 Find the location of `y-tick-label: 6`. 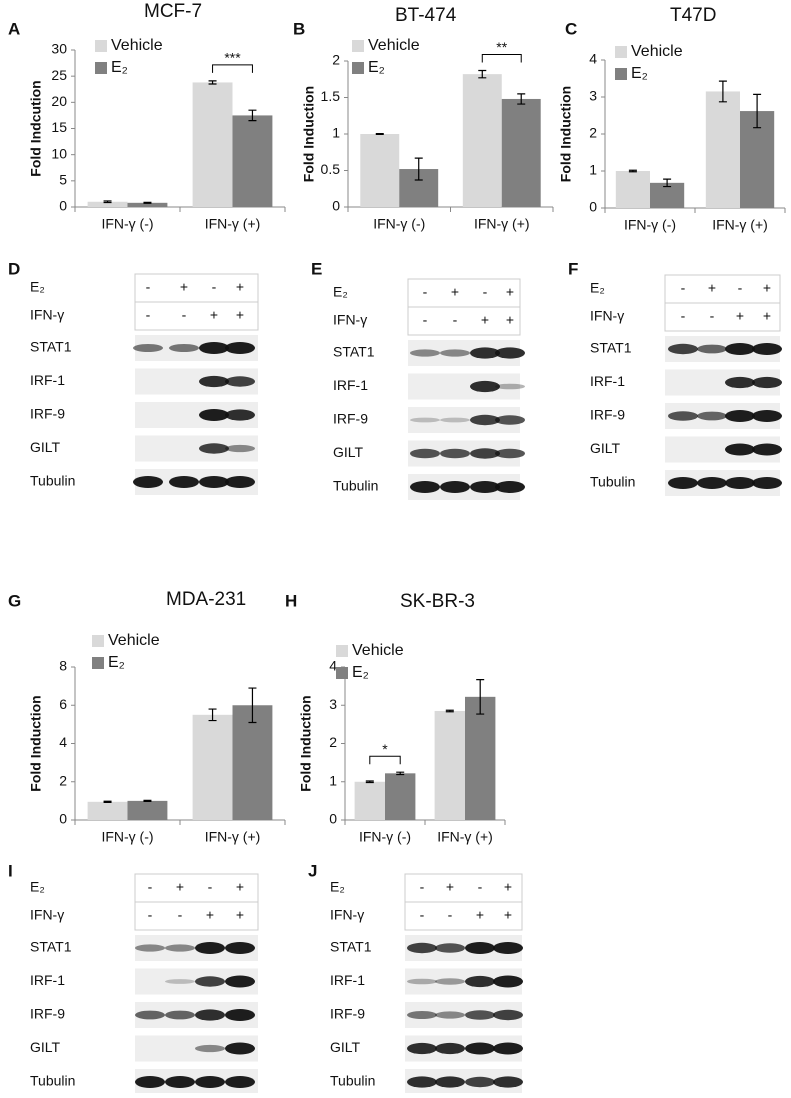

y-tick-label: 6 is located at coordinates (63, 704).